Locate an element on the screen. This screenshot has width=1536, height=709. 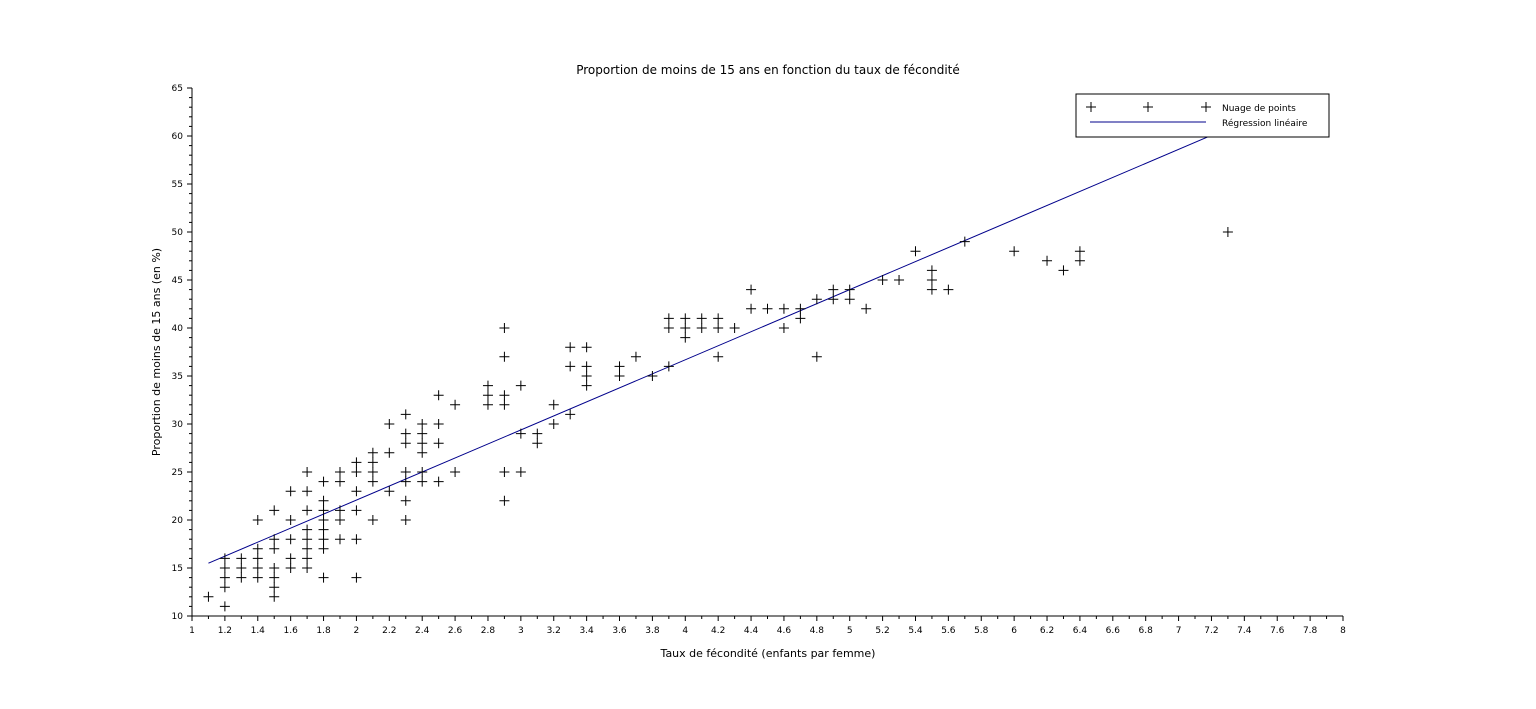
x-tick-label: 1.6 is located at coordinates (290, 631).